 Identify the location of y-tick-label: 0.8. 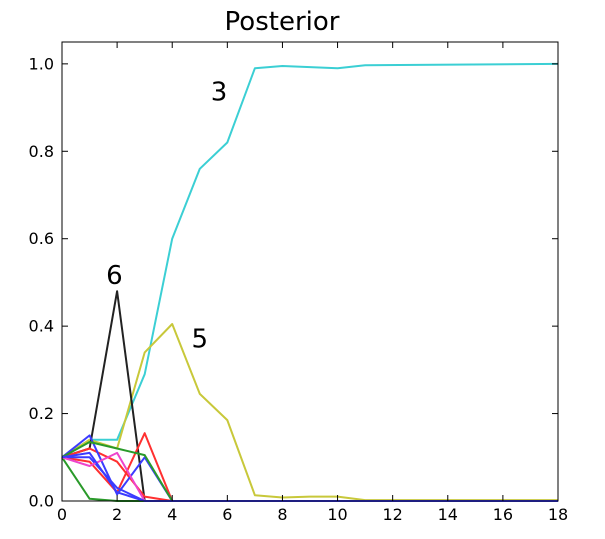
(41, 151).